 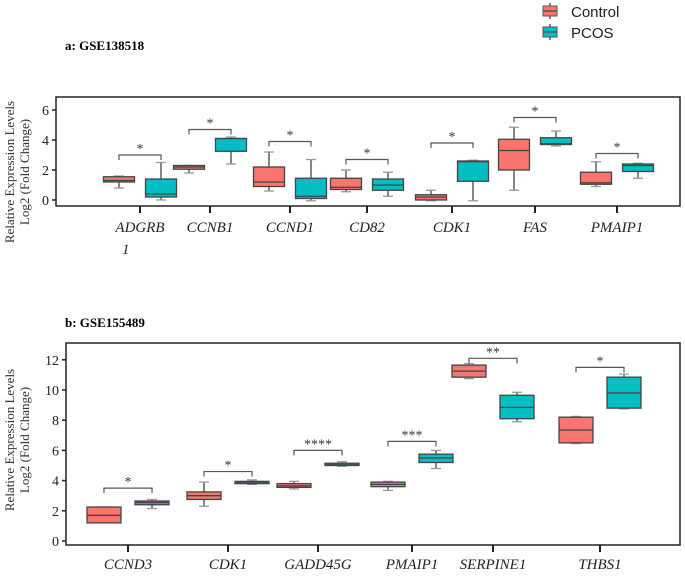 I want to click on legend-control-label: Control, so click(x=595, y=12).